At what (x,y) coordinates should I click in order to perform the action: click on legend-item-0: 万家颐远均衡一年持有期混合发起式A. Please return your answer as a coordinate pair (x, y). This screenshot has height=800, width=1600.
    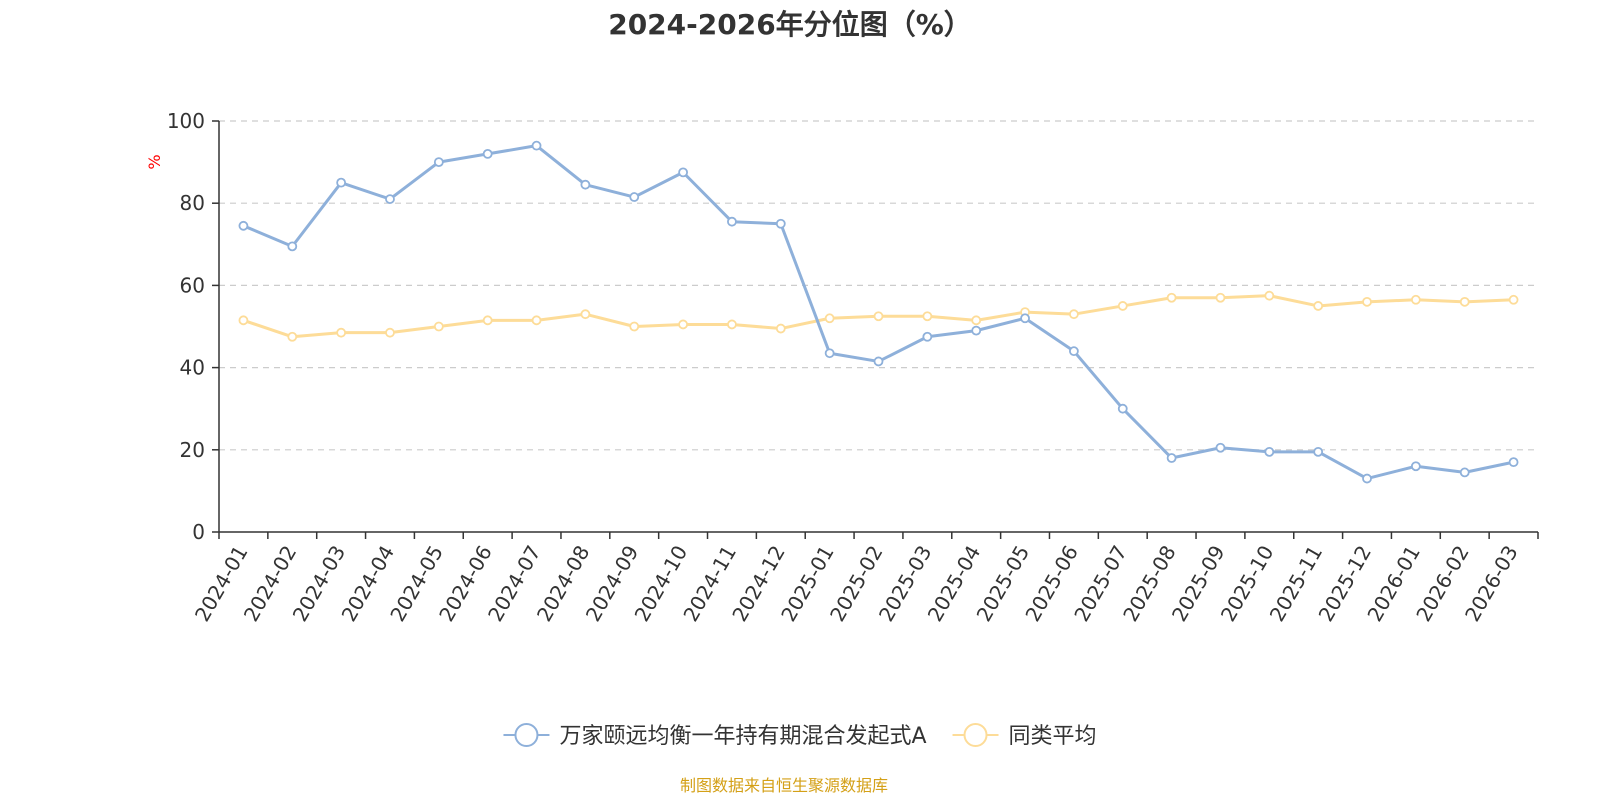
    Looking at the image, I should click on (715, 736).